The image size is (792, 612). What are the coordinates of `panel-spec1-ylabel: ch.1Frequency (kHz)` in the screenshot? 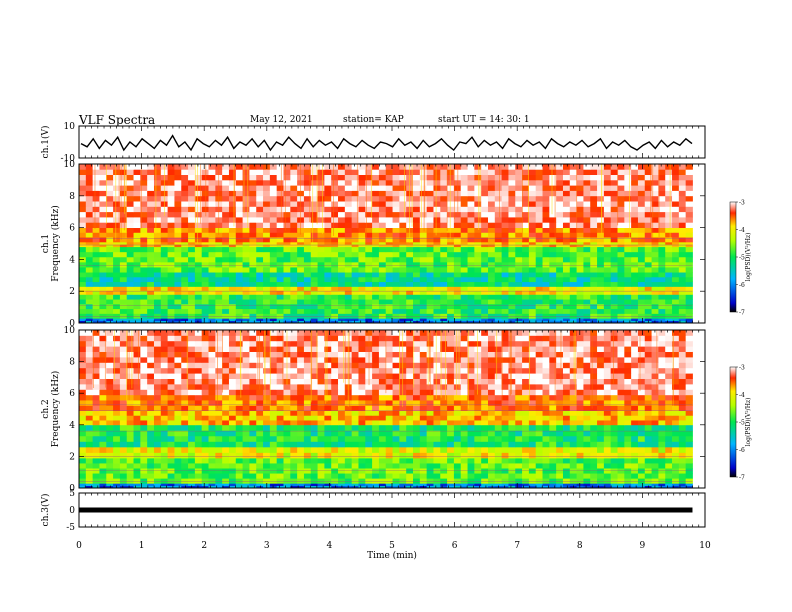 It's located at (51, 243).